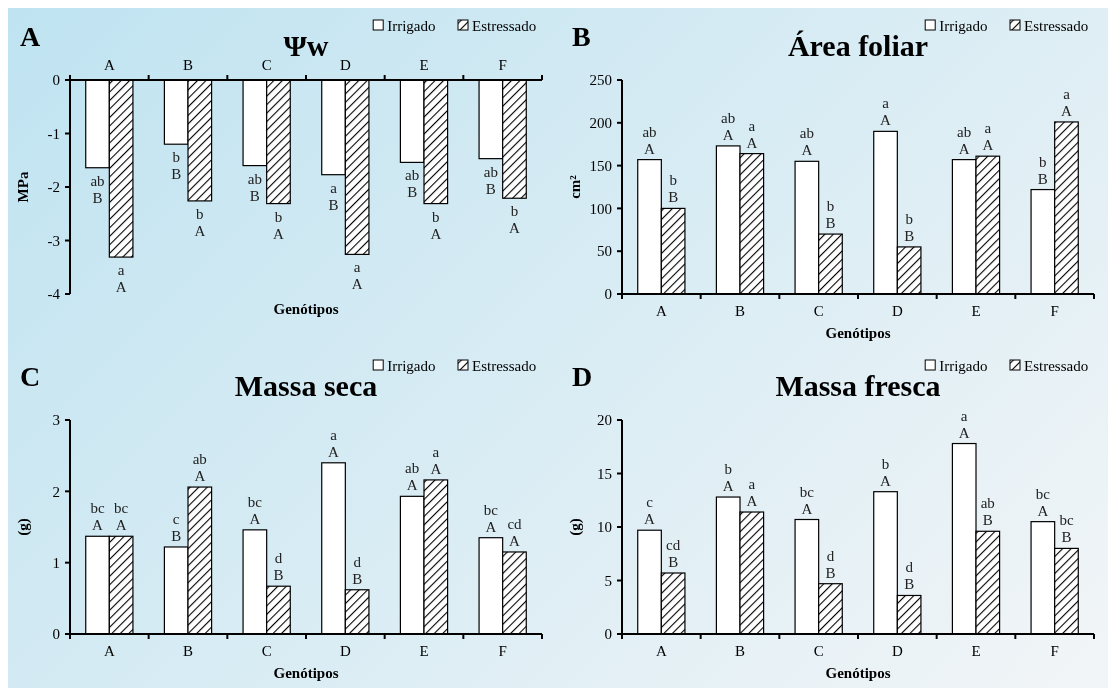 Image resolution: width=1112 pixels, height=689 pixels. What do you see at coordinates (176, 527) in the screenshot?
I see `data-label: c B` at bounding box center [176, 527].